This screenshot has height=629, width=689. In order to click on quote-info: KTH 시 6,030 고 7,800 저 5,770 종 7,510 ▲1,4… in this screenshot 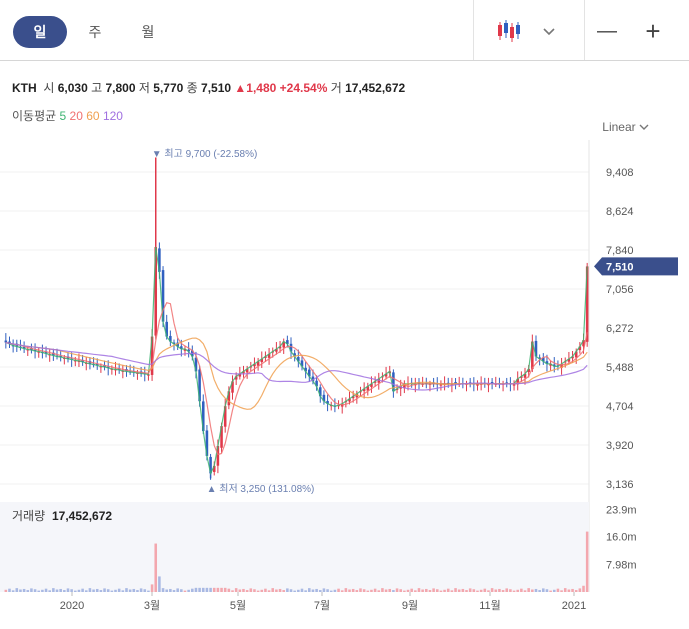, I will do `click(208, 87)`.